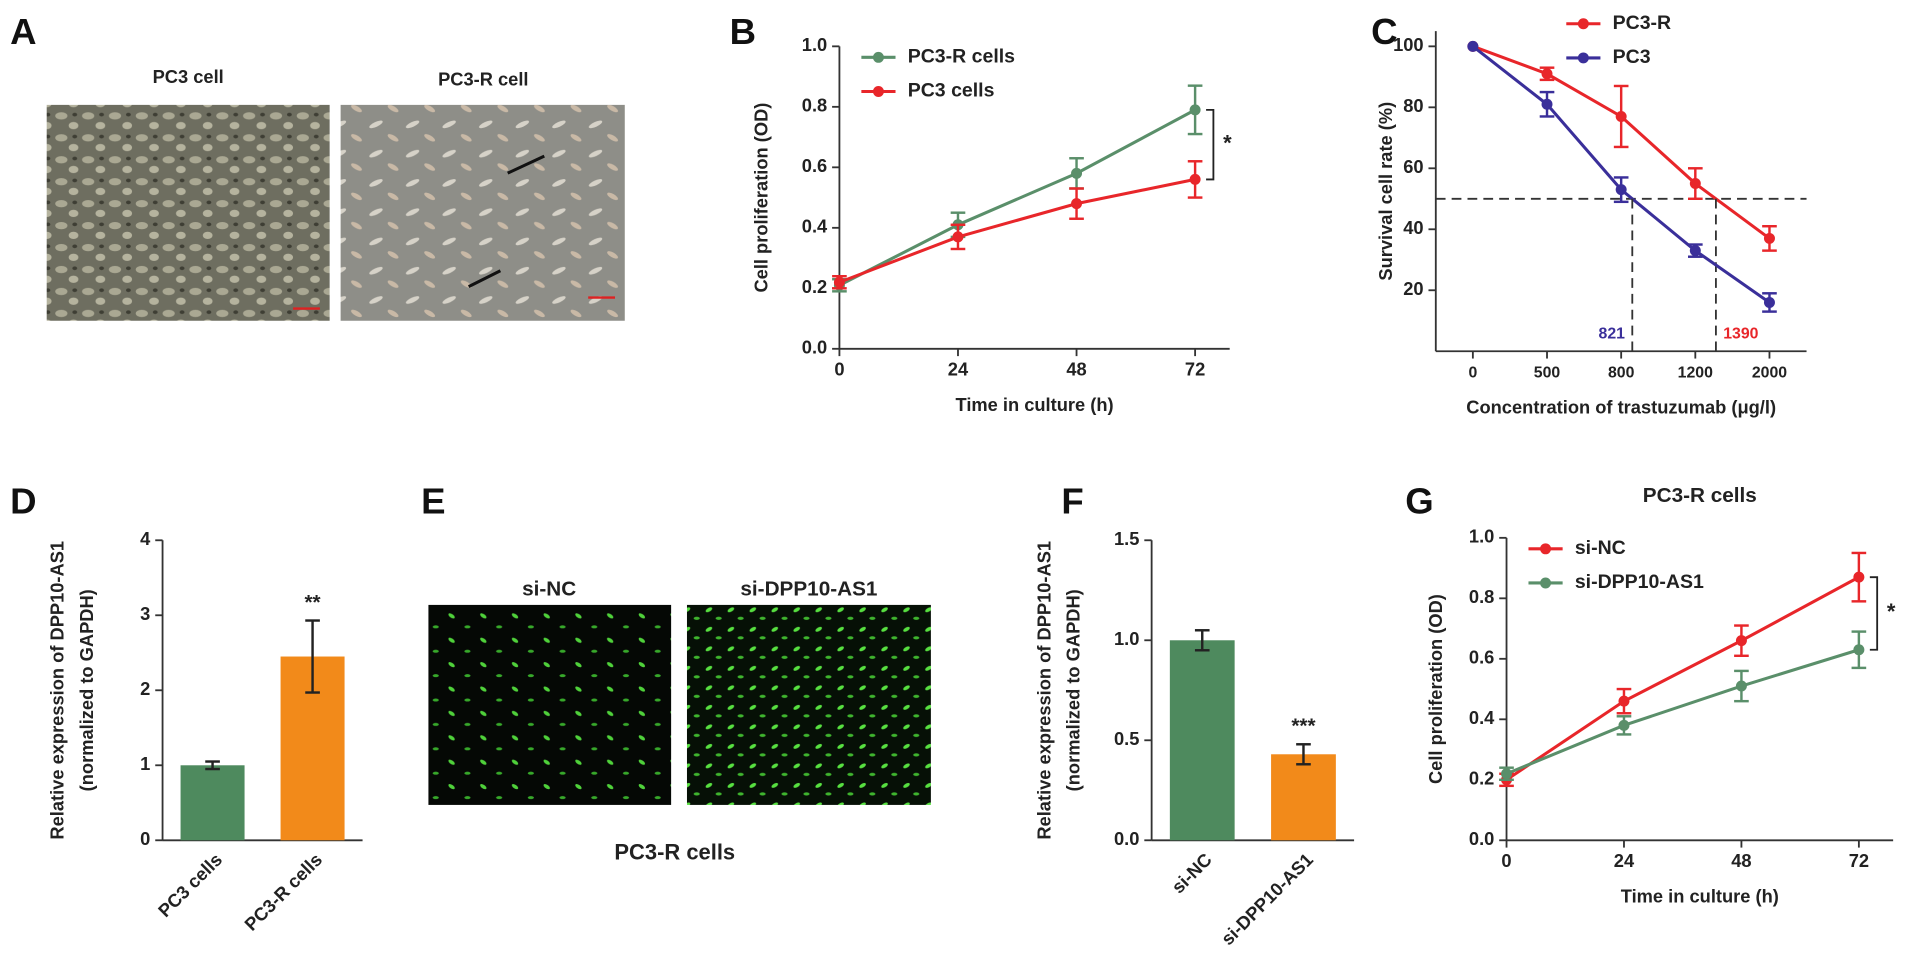  What do you see at coordinates (1621, 406) in the screenshot?
I see `x-axis-title: Concentration of trastuzumab (μg/l)` at bounding box center [1621, 406].